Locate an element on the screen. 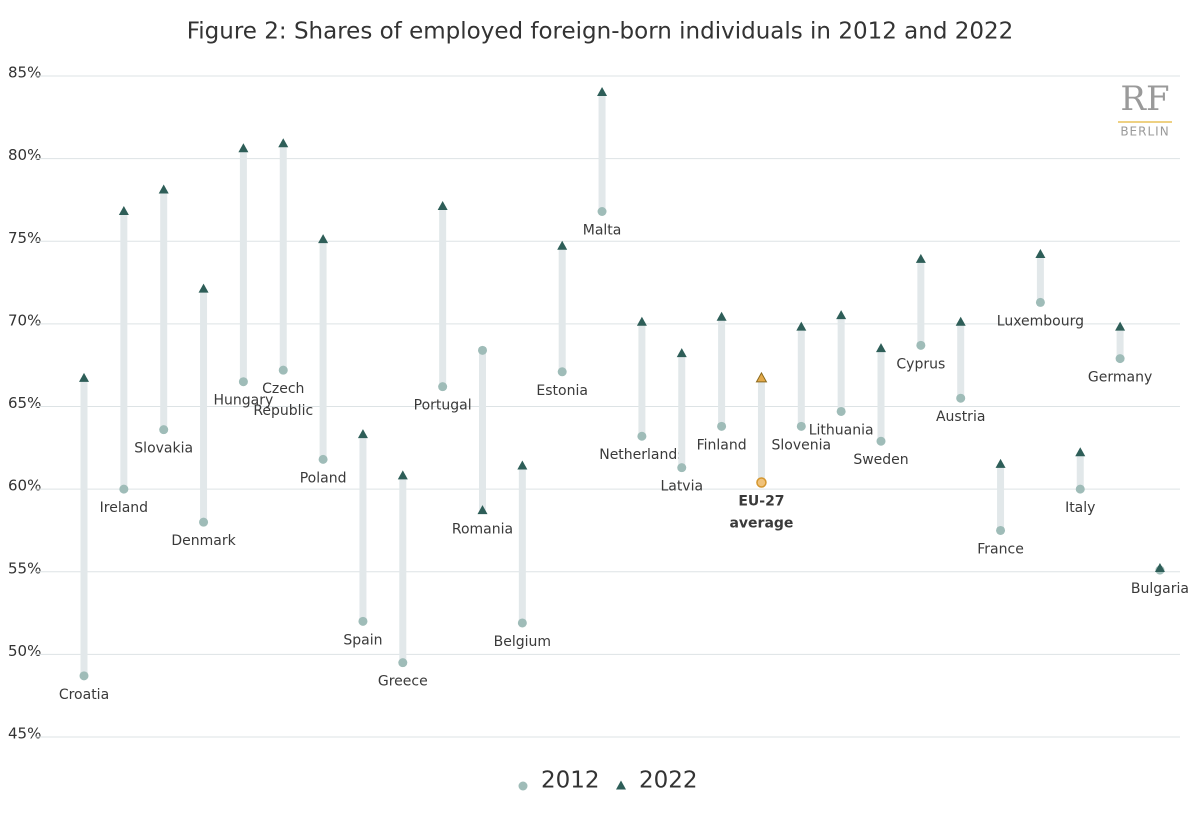  category-label: Slovakia is located at coordinates (163, 449).